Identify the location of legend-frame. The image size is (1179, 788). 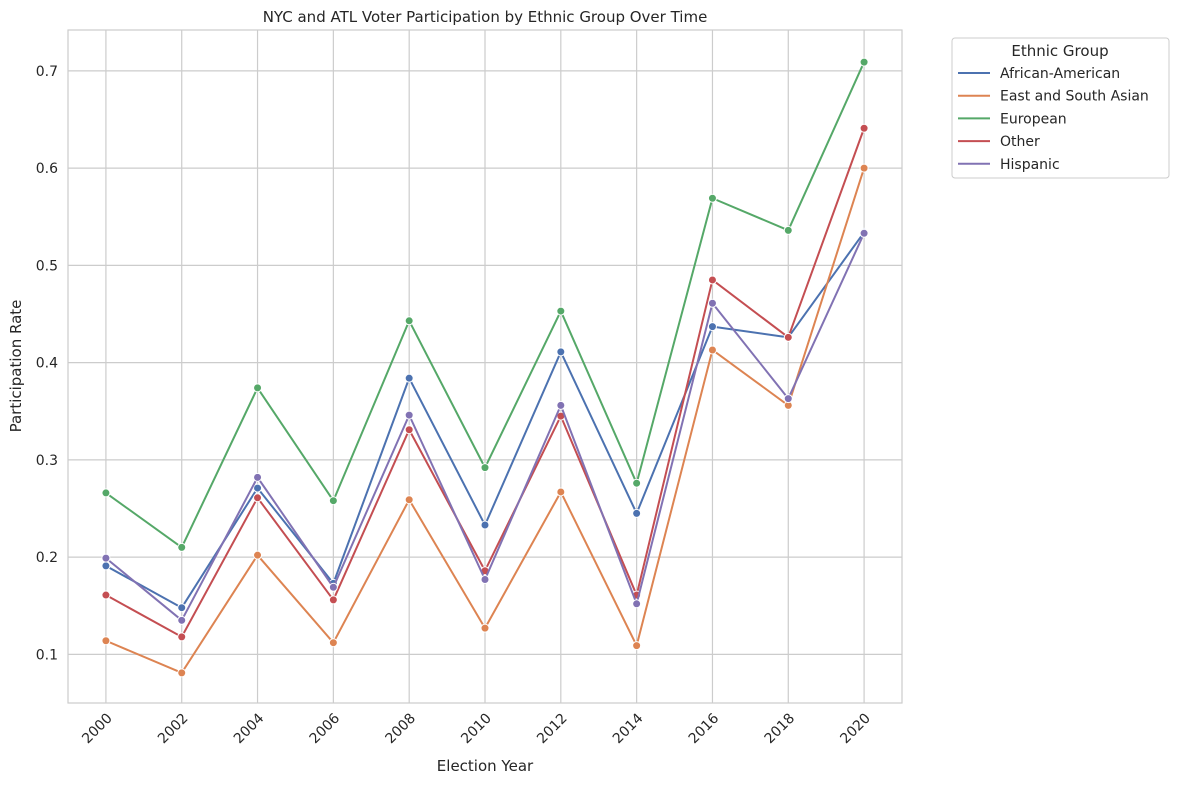
(1060, 108).